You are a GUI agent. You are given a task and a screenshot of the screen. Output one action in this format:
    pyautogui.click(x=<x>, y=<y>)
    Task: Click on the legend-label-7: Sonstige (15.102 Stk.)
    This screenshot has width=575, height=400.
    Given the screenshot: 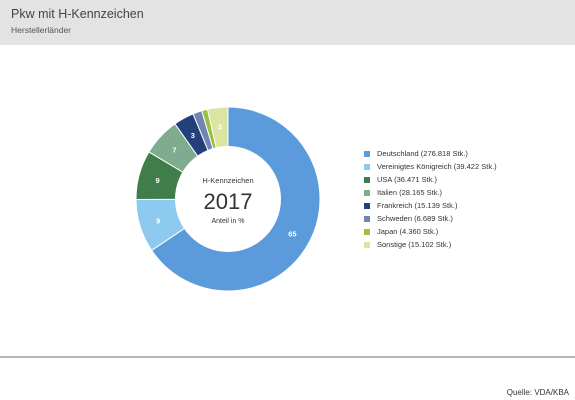 What is the action you would take?
    pyautogui.click(x=414, y=244)
    